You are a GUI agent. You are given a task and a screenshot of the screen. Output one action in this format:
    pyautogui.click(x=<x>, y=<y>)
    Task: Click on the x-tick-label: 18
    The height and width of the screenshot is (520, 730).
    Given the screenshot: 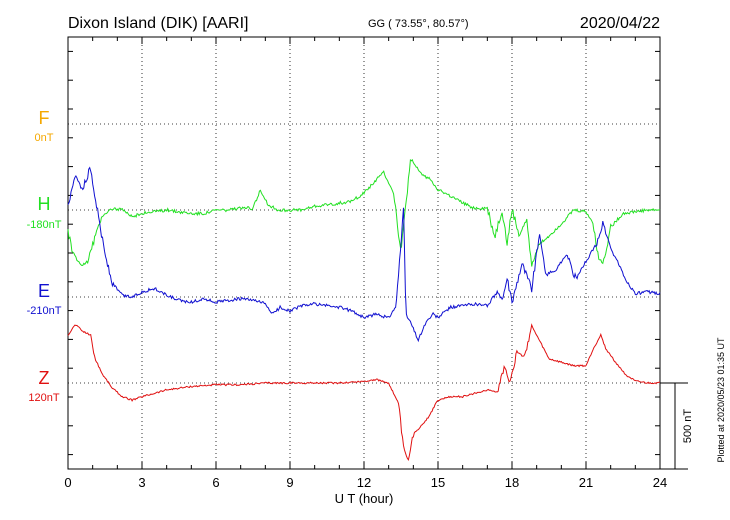 What is the action you would take?
    pyautogui.click(x=512, y=482)
    